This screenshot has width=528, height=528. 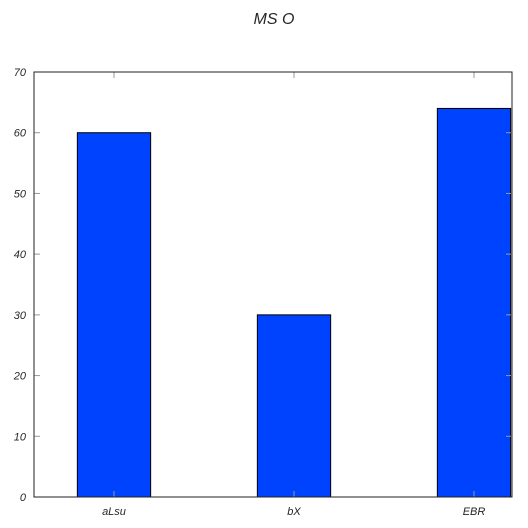 I want to click on y-tick-label: 40, so click(x=20, y=255).